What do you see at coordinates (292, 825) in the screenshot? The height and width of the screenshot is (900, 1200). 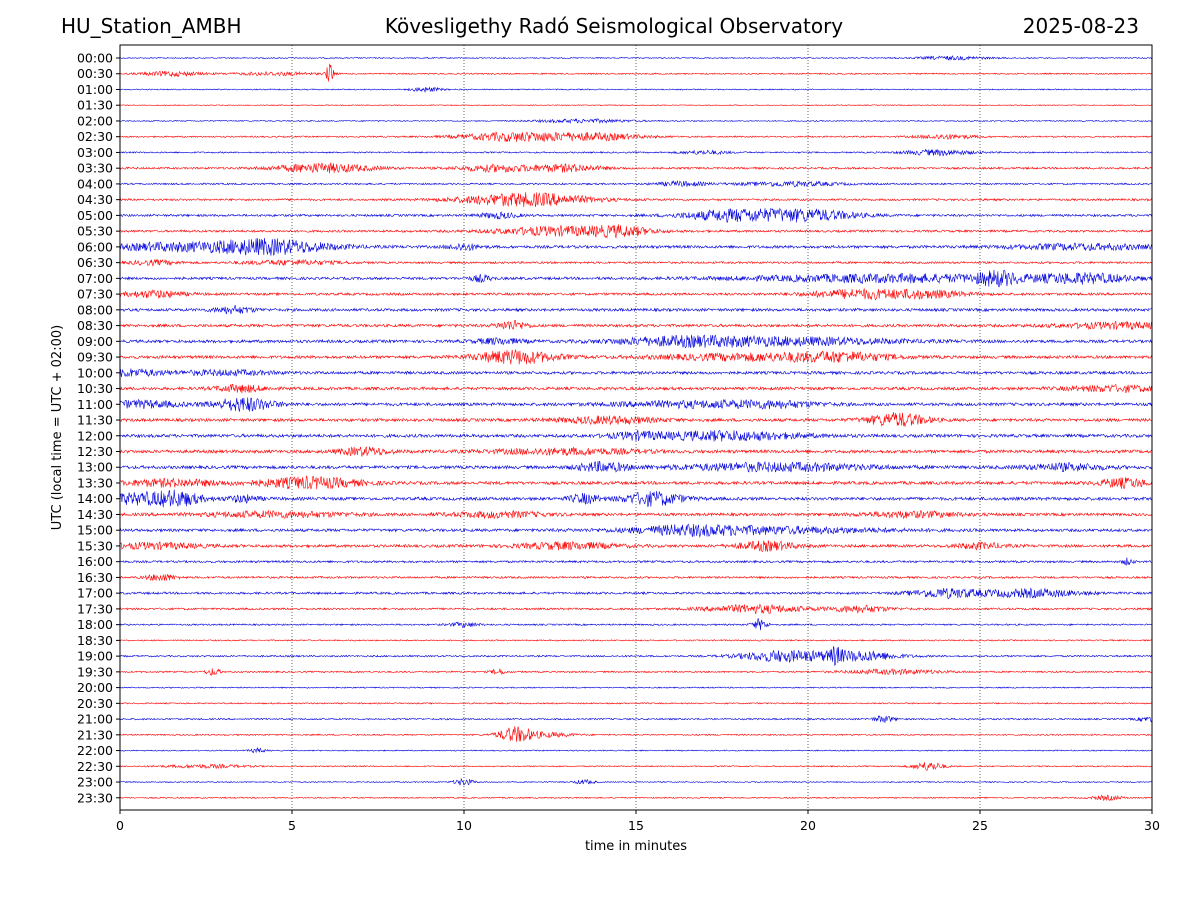 I see `x-tick-label: 5` at bounding box center [292, 825].